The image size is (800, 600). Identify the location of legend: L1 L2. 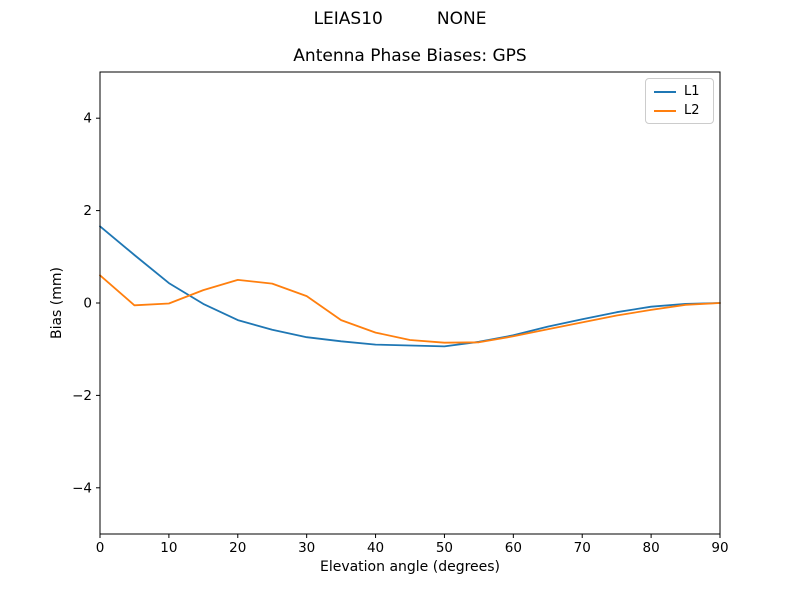
(679, 101).